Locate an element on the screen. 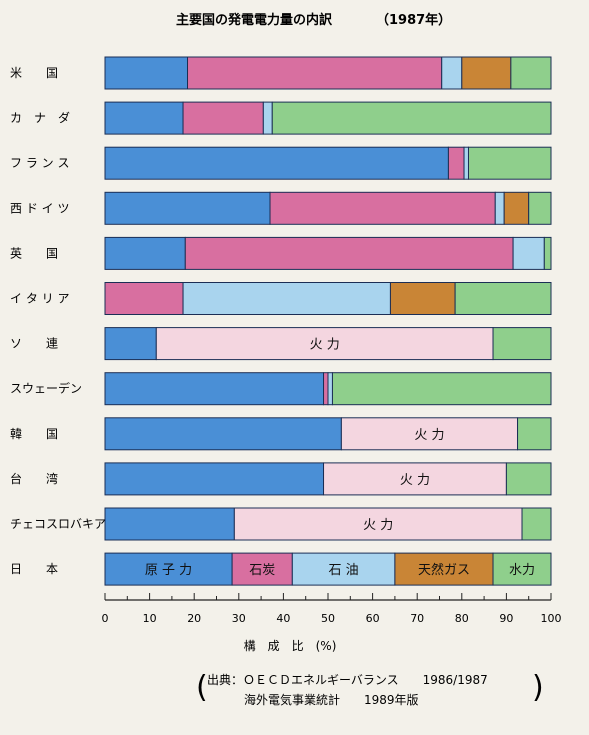 The height and width of the screenshot is (735, 589). x-tick-label: 30 is located at coordinates (239, 618).